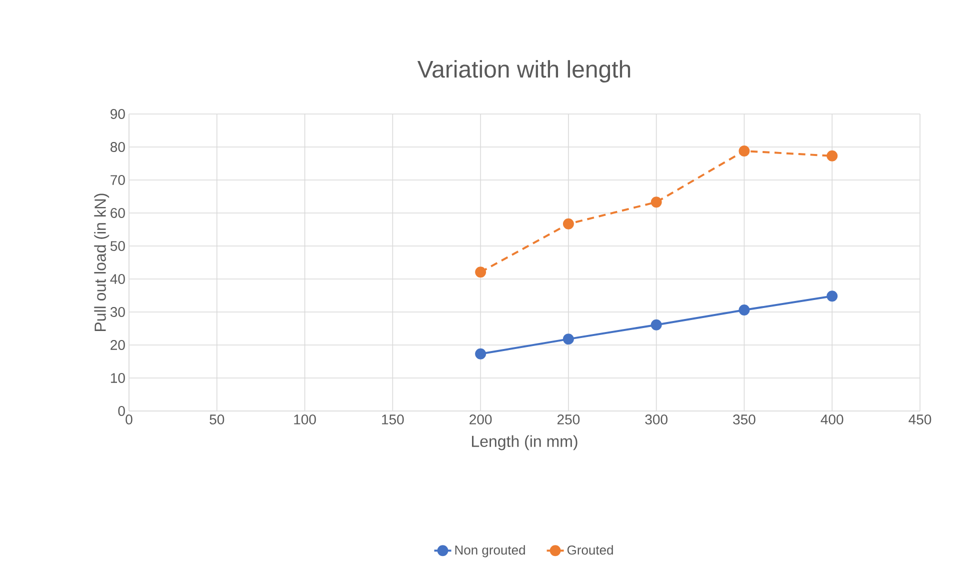 Image resolution: width=960 pixels, height=584 pixels. What do you see at coordinates (656, 419) in the screenshot?
I see `x-tick-label: 300` at bounding box center [656, 419].